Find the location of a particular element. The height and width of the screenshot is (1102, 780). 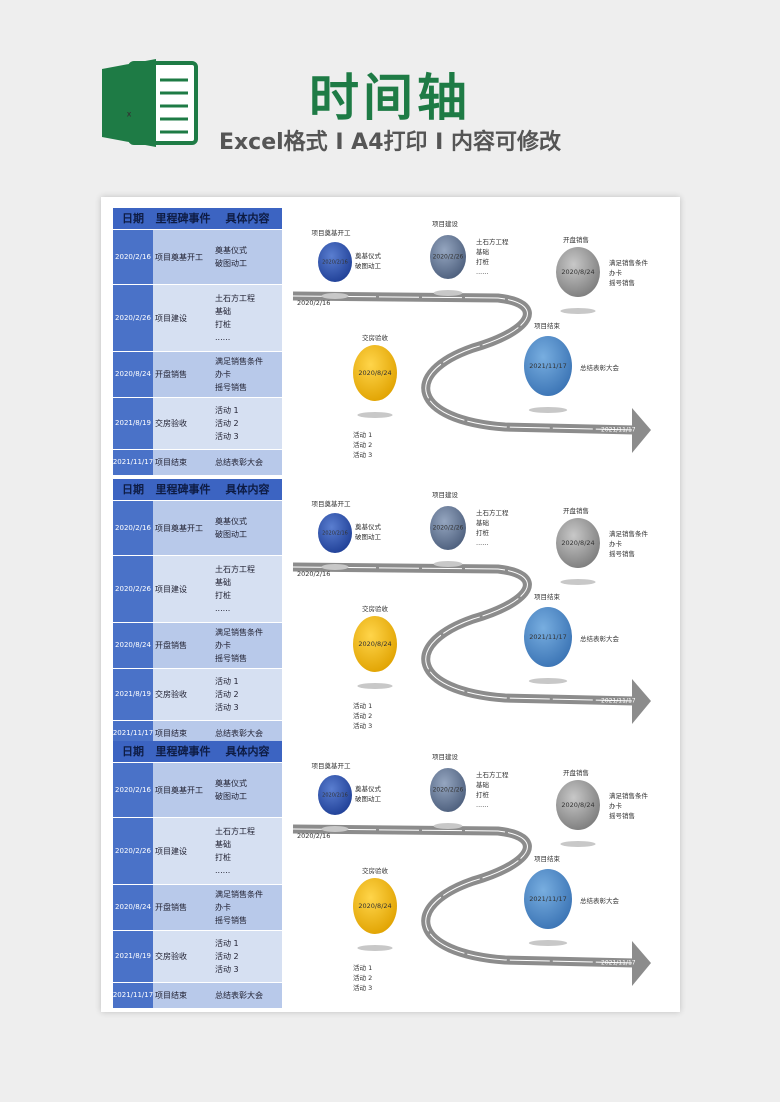

milestone-detail: 摇号销售 is located at coordinates (622, 553).